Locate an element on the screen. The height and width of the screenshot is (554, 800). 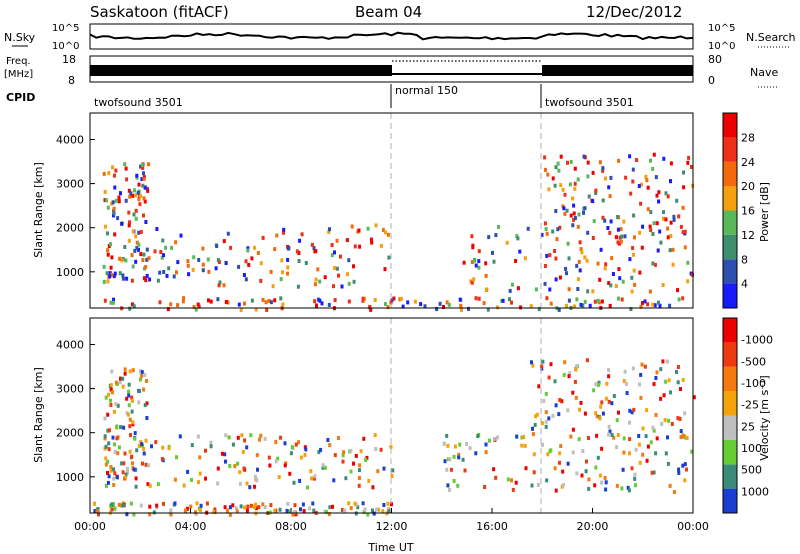
freq-bar-normal is located at coordinates (467, 74).